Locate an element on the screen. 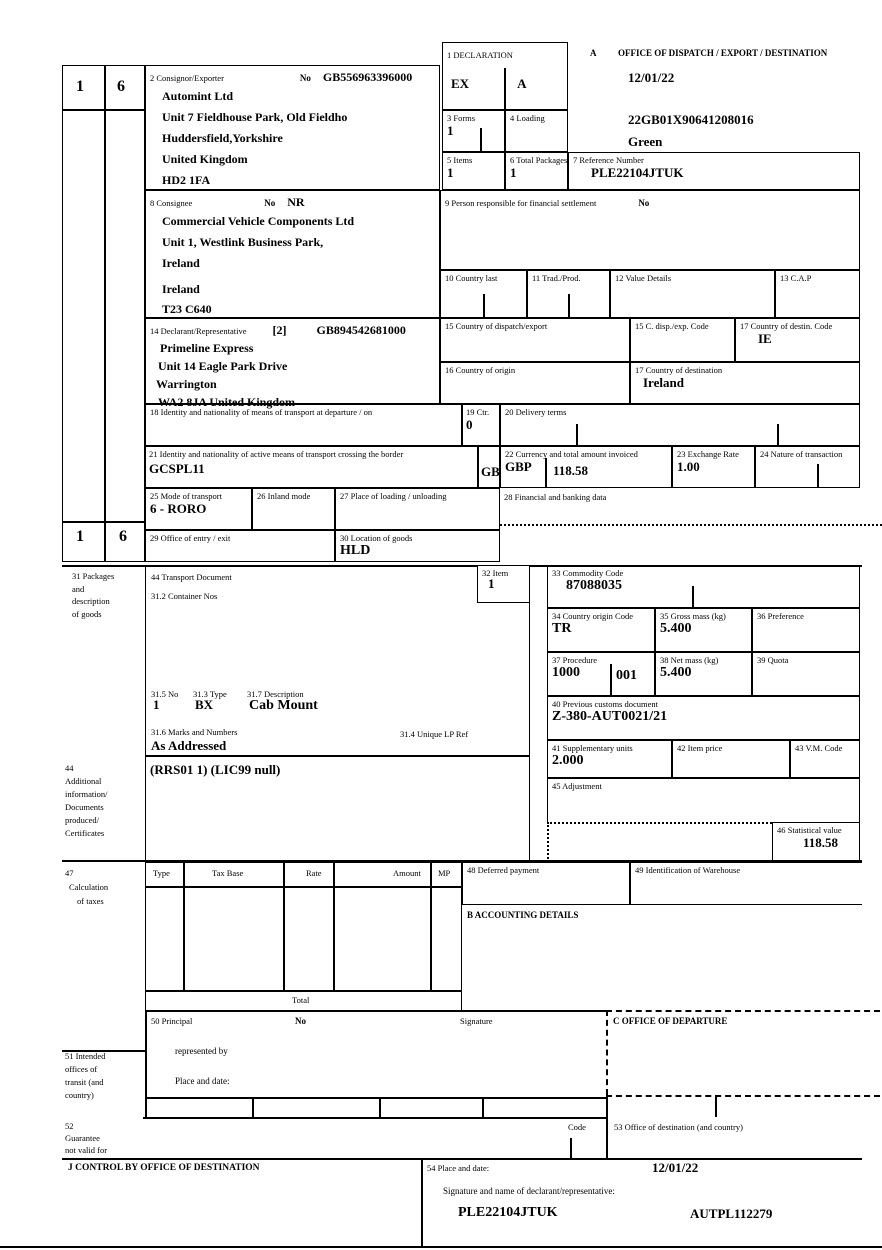  box31-5-label: 31.5 No is located at coordinates (165, 694).